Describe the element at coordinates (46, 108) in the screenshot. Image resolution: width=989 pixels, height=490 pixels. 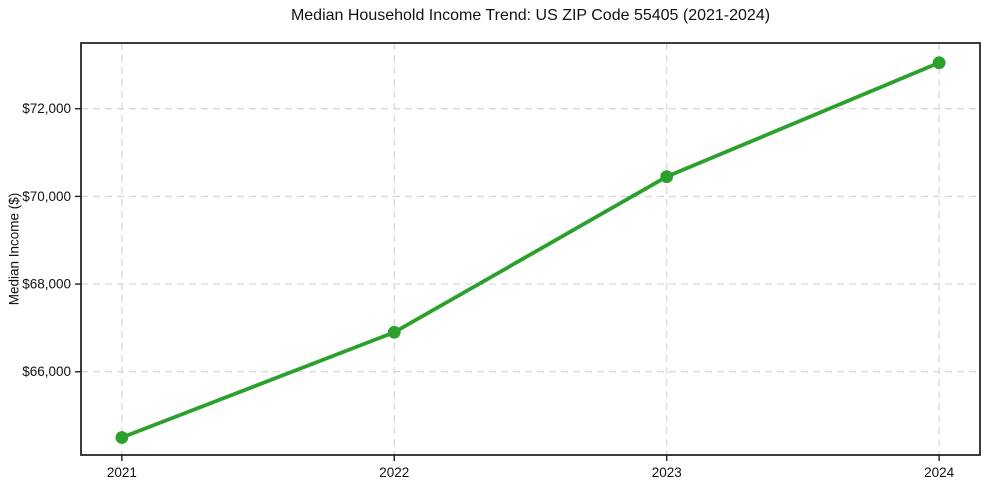
I see `y-tick-label: $72,000` at that location.